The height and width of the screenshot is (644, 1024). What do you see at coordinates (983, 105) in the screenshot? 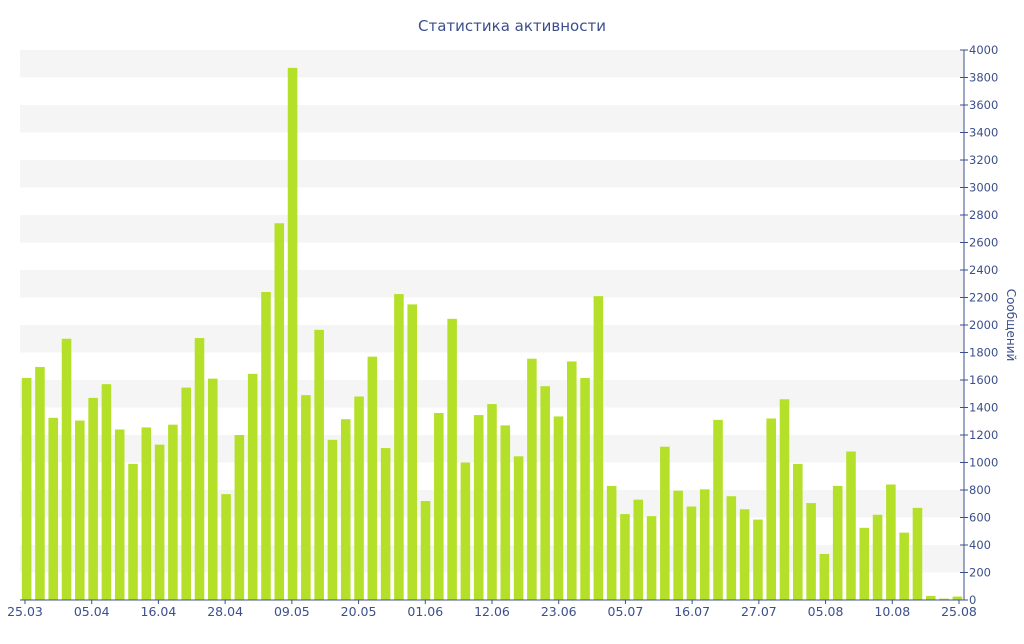
I see `y-tick-label: 3600` at bounding box center [983, 105].